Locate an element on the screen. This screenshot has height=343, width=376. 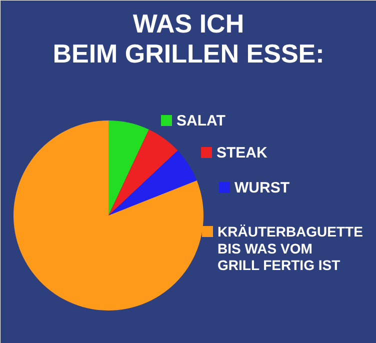
legend-label: STEAK is located at coordinates (242, 153).